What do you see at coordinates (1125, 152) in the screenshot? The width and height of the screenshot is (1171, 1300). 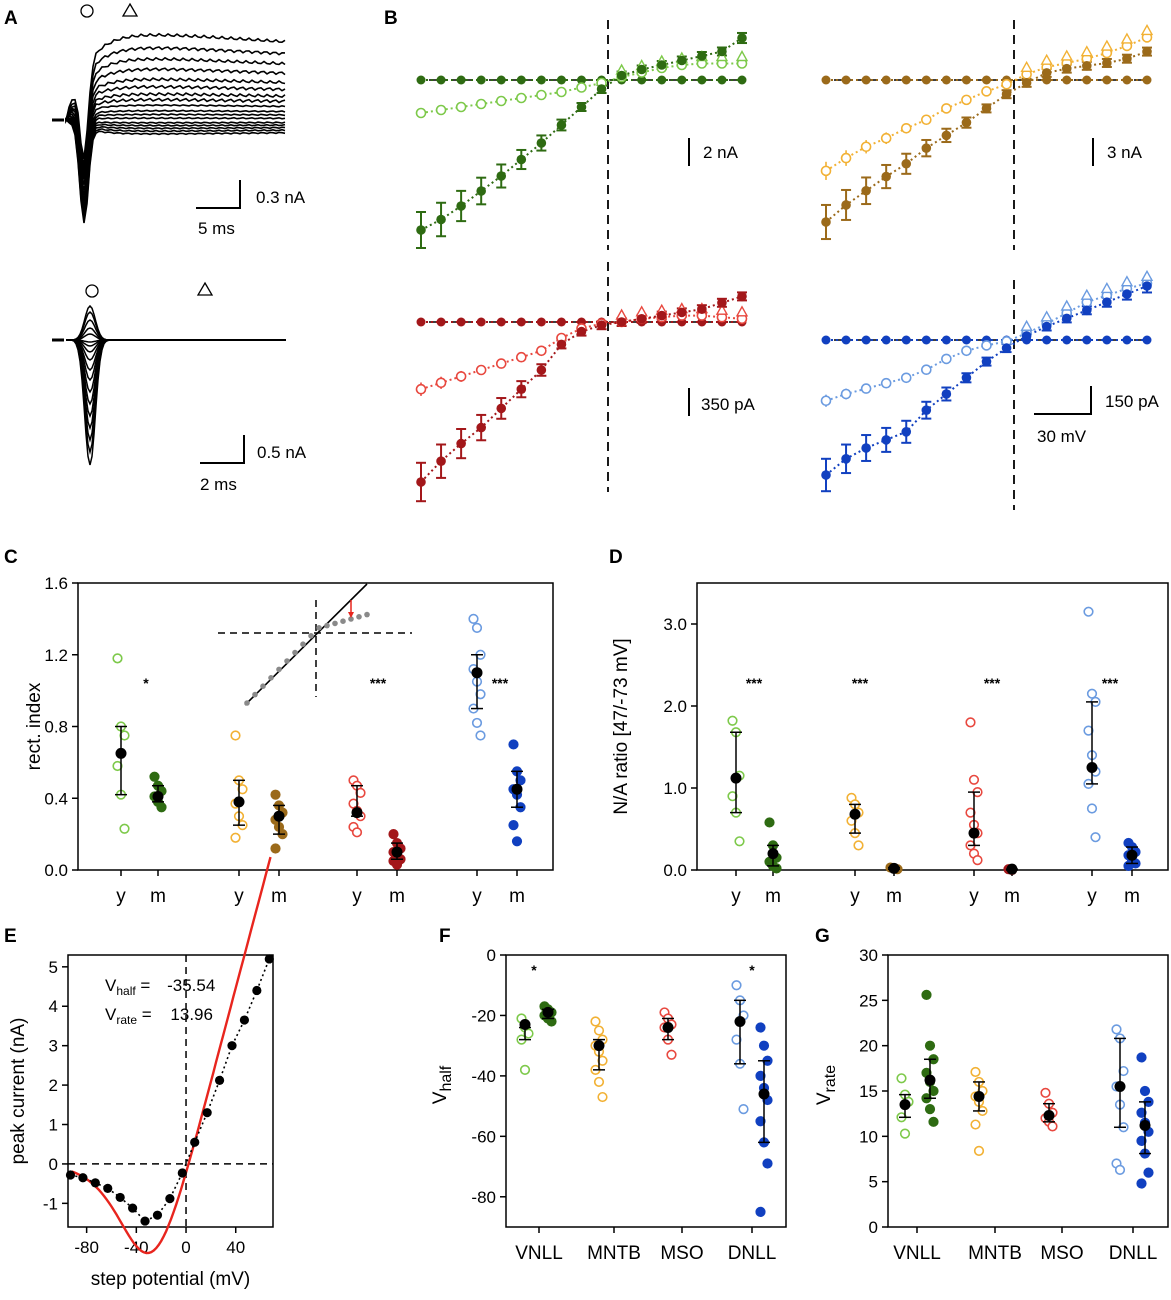 I see `scalebar-mntb-label: 3 nA` at bounding box center [1125, 152].